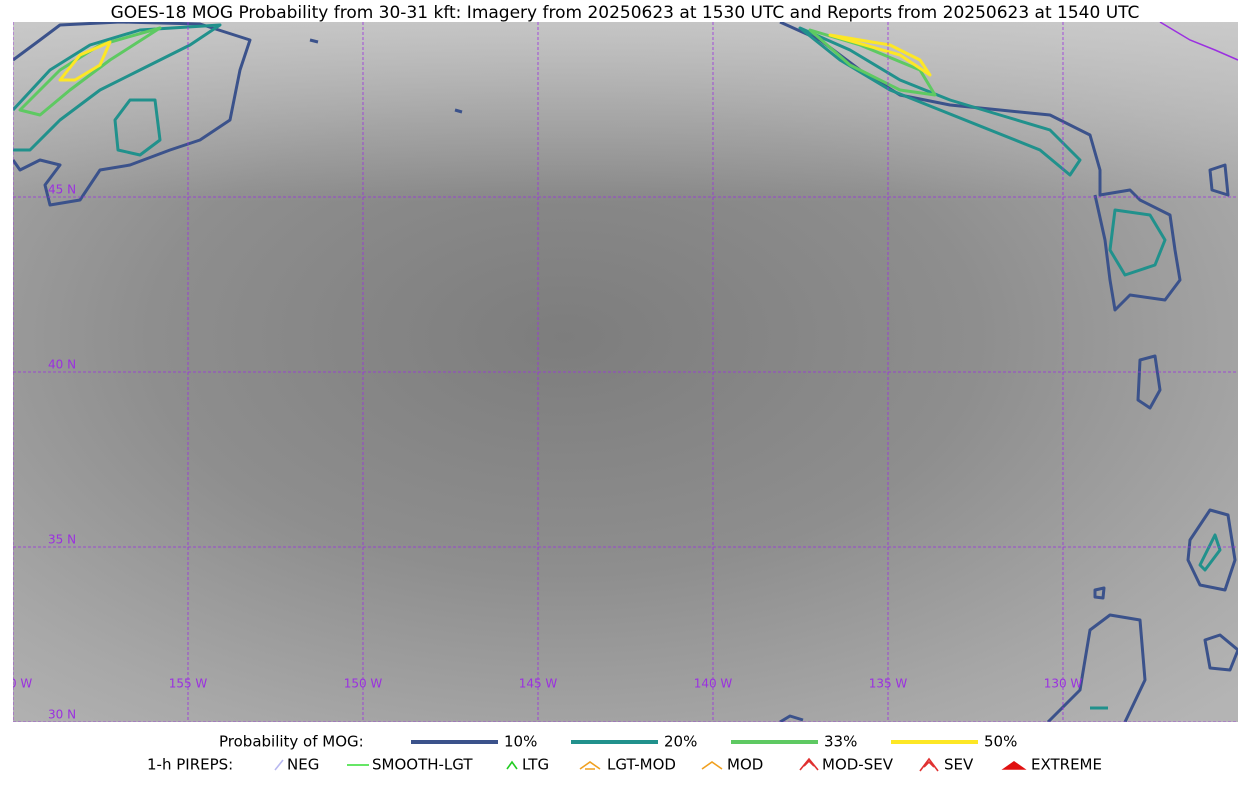  What do you see at coordinates (680, 742) in the screenshot?
I see `legend-label: 20%` at bounding box center [680, 742].